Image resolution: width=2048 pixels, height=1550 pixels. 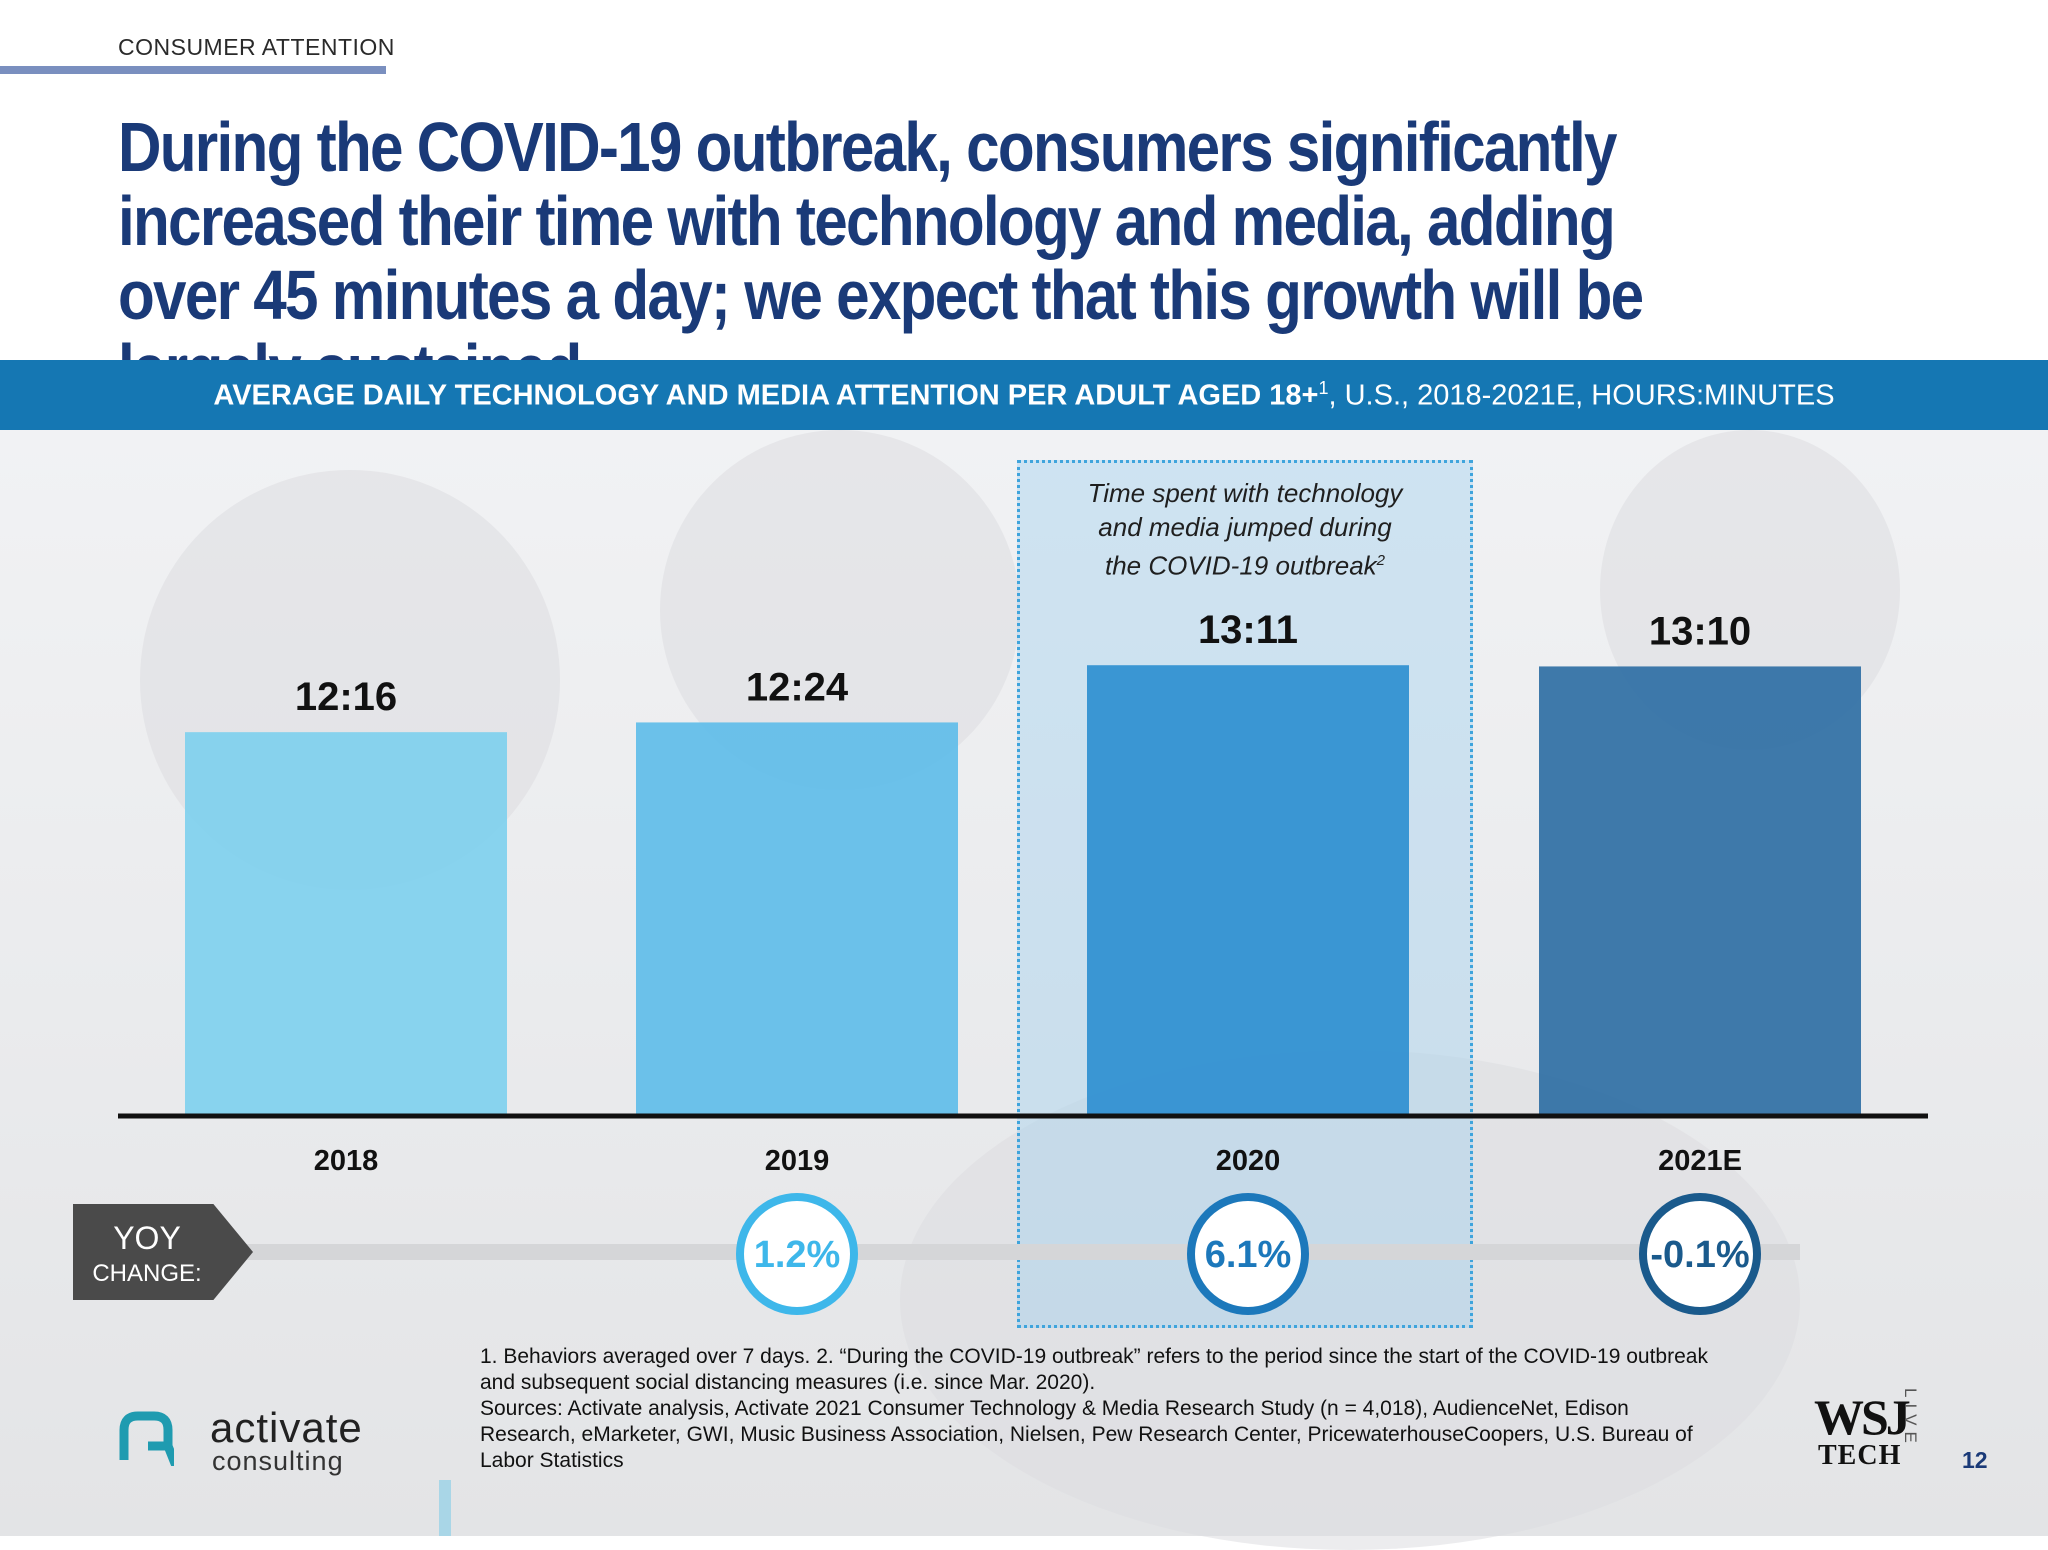 What do you see at coordinates (797, 919) in the screenshot?
I see `bar-2019` at bounding box center [797, 919].